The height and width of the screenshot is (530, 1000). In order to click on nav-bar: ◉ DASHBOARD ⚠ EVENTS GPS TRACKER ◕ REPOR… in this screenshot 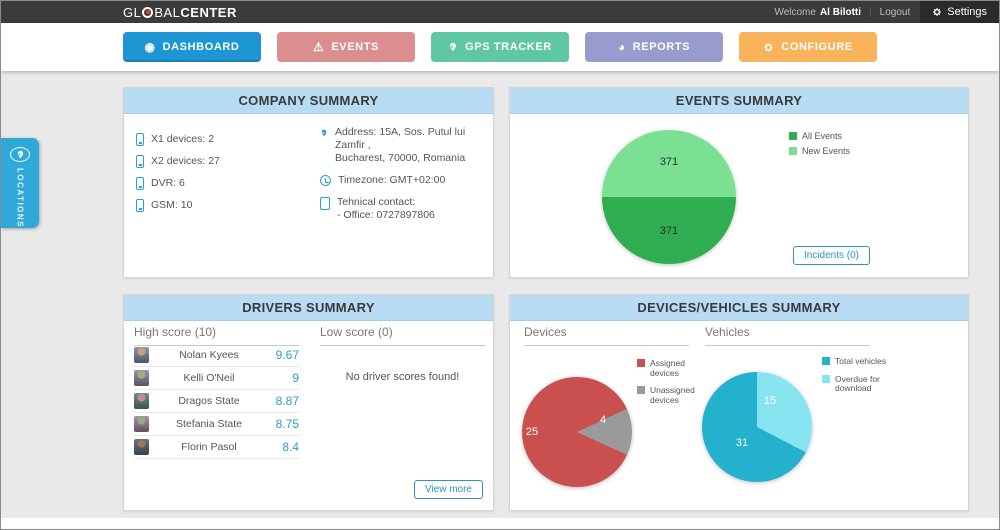, I will do `click(500, 47)`.